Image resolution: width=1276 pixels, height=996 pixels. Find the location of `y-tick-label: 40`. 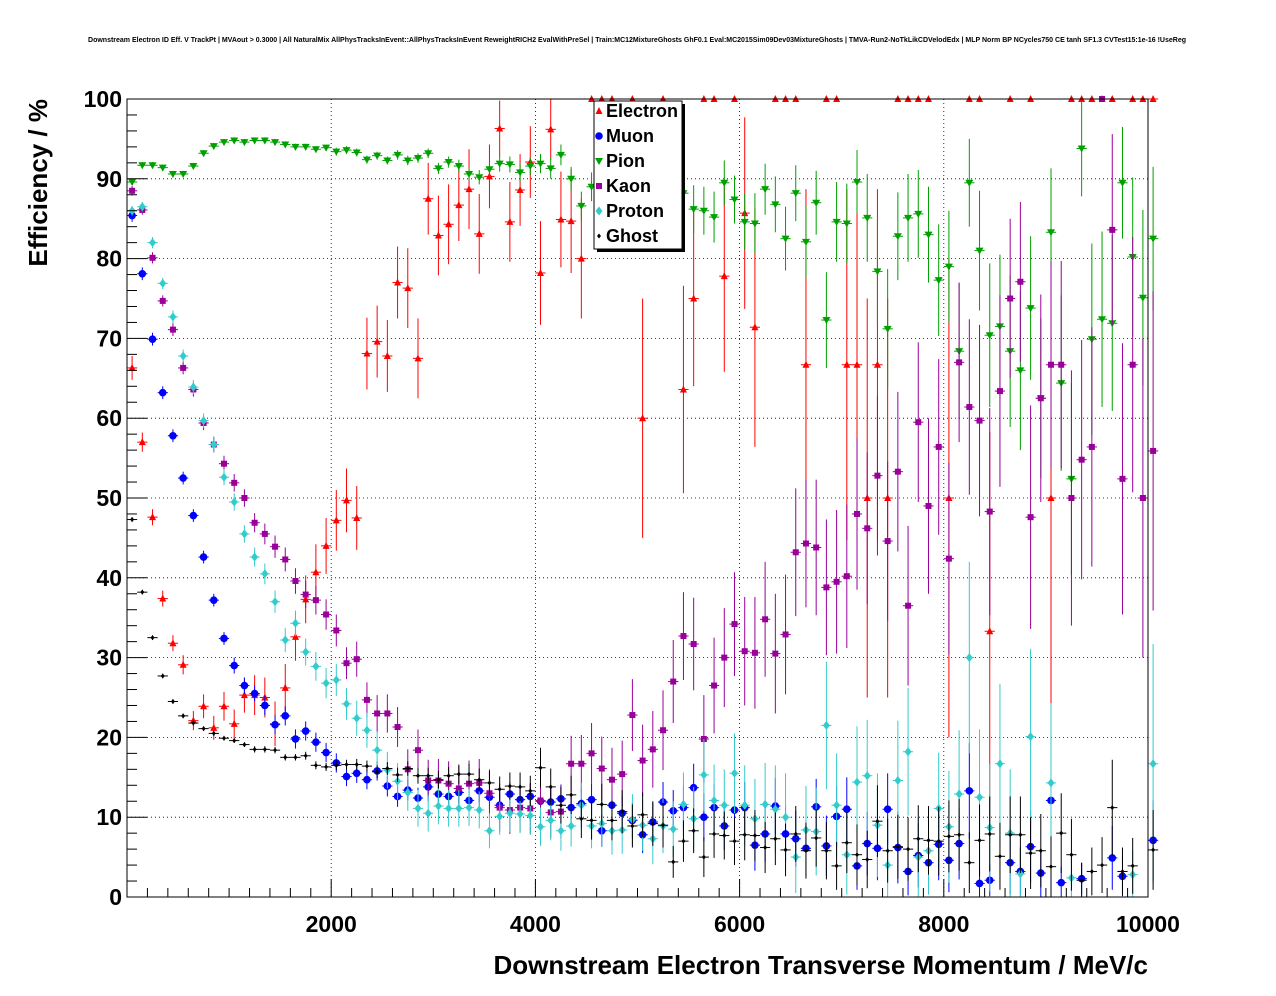

y-tick-label: 40 is located at coordinates (109, 578).